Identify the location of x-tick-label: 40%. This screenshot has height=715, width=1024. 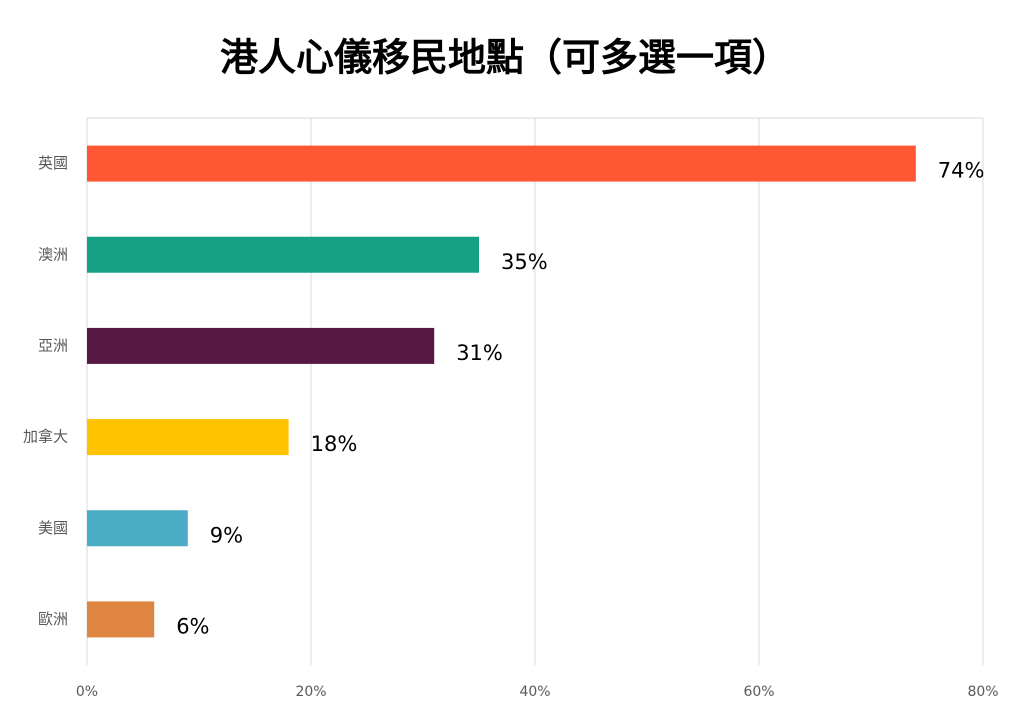
(534, 692).